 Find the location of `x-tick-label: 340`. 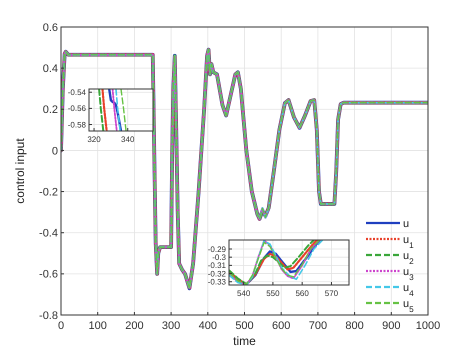

x-tick-label: 340 is located at coordinates (128, 139).